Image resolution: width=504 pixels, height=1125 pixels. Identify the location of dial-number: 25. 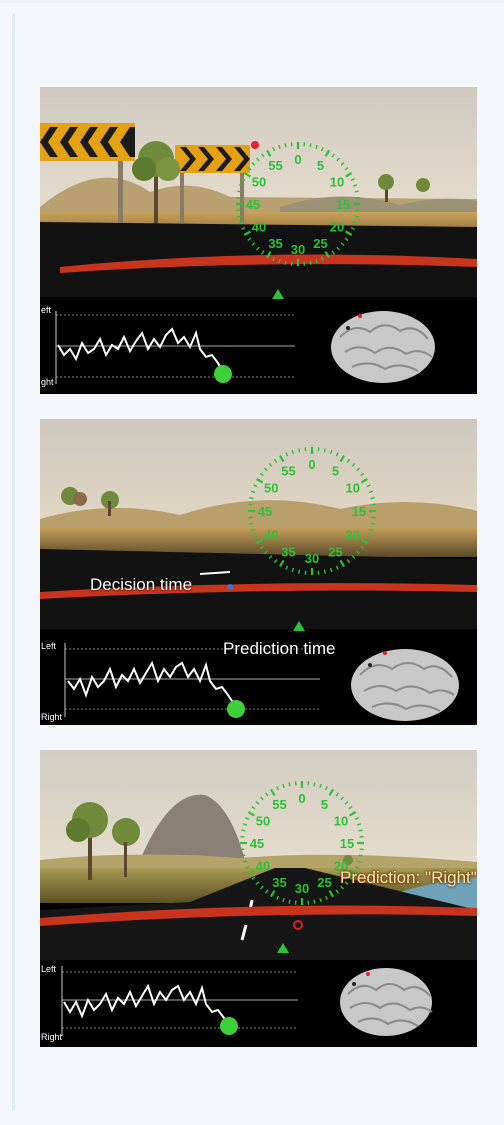
(335, 552).